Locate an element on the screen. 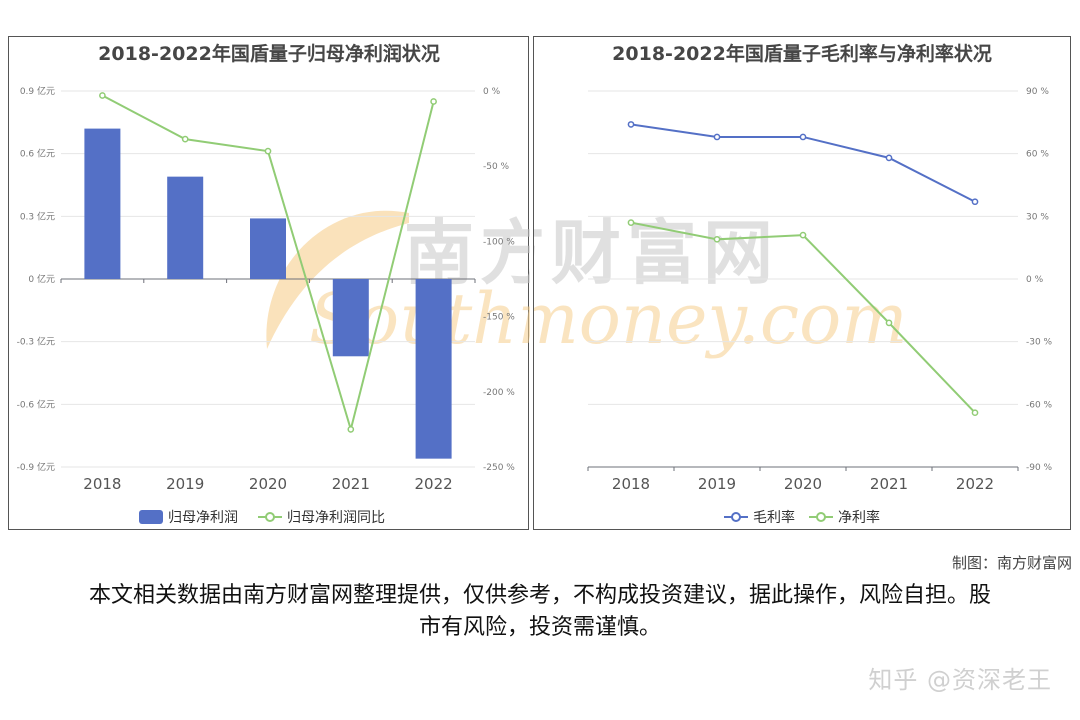 This screenshot has height=720, width=1080. chart-credit: 制图：南方财富网 is located at coordinates (1011, 563).